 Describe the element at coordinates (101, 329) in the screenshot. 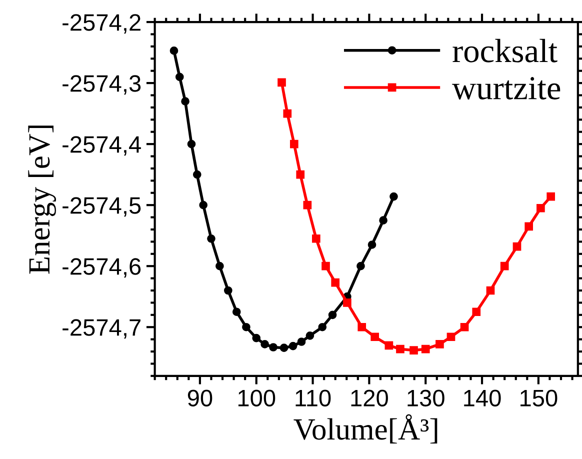

I see `y-tick-label: -2574,7` at that location.